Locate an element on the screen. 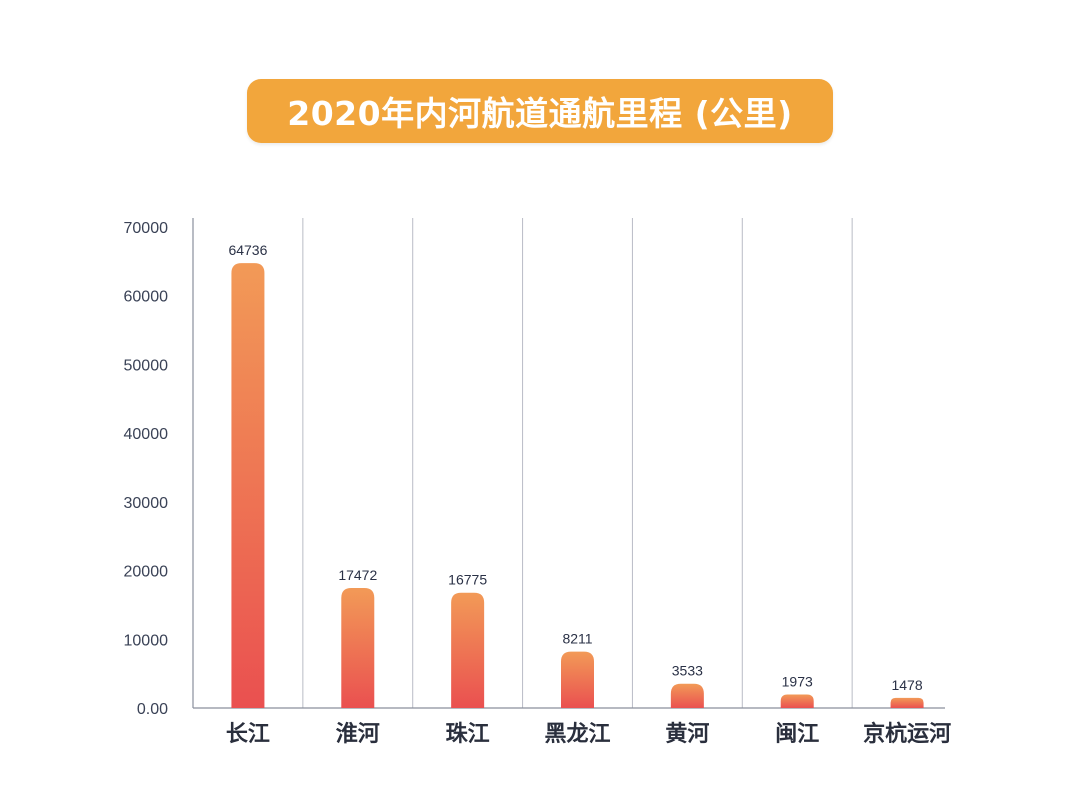 The height and width of the screenshot is (796, 1080). x-tick-label: 黄河 is located at coordinates (687, 734).